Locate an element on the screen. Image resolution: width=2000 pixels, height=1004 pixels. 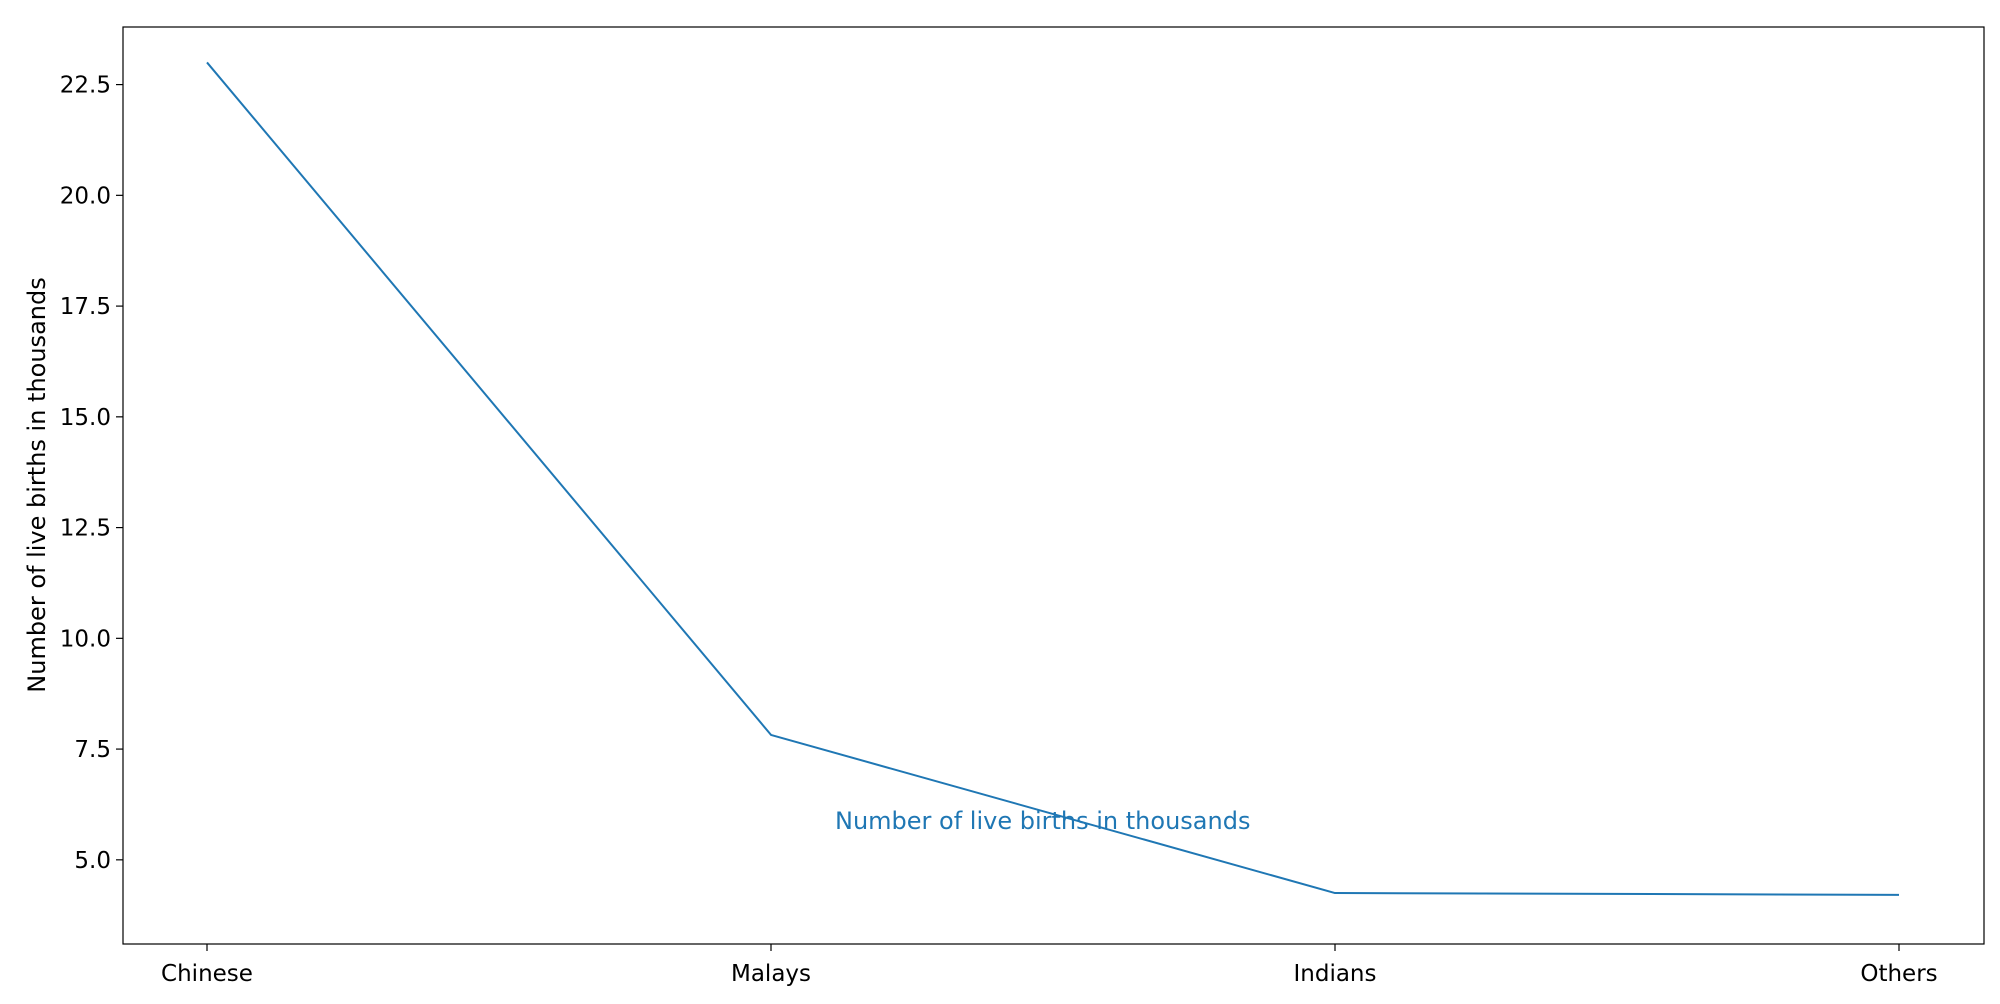
x-tick-label: Malays is located at coordinates (771, 974).